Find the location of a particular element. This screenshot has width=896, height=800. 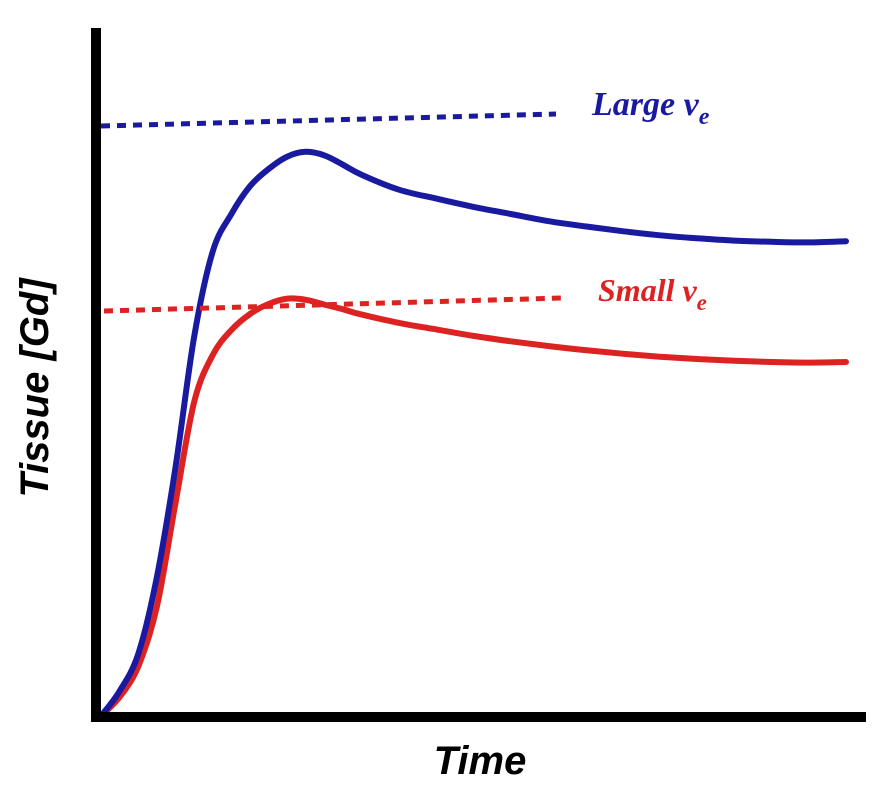

y-axis-label: Tissue [Gd] is located at coordinates (35, 387).